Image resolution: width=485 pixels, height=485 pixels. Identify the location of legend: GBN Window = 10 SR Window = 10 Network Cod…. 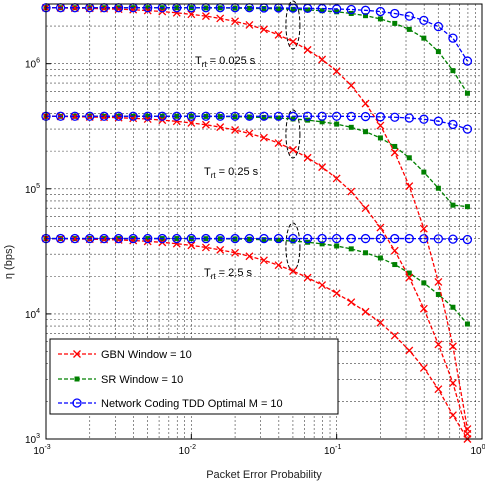
(194, 376).